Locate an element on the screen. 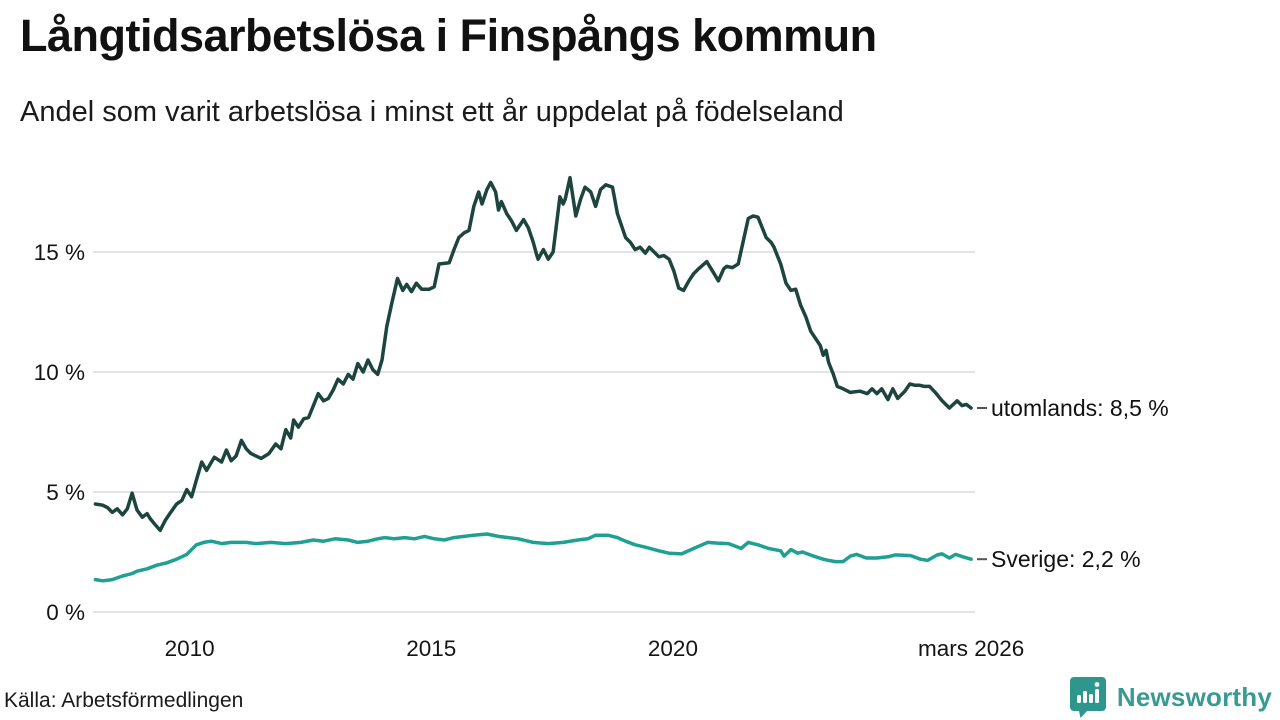 The image size is (1280, 720). source-note: Källa: Arbetsförmedlingen is located at coordinates (124, 700).